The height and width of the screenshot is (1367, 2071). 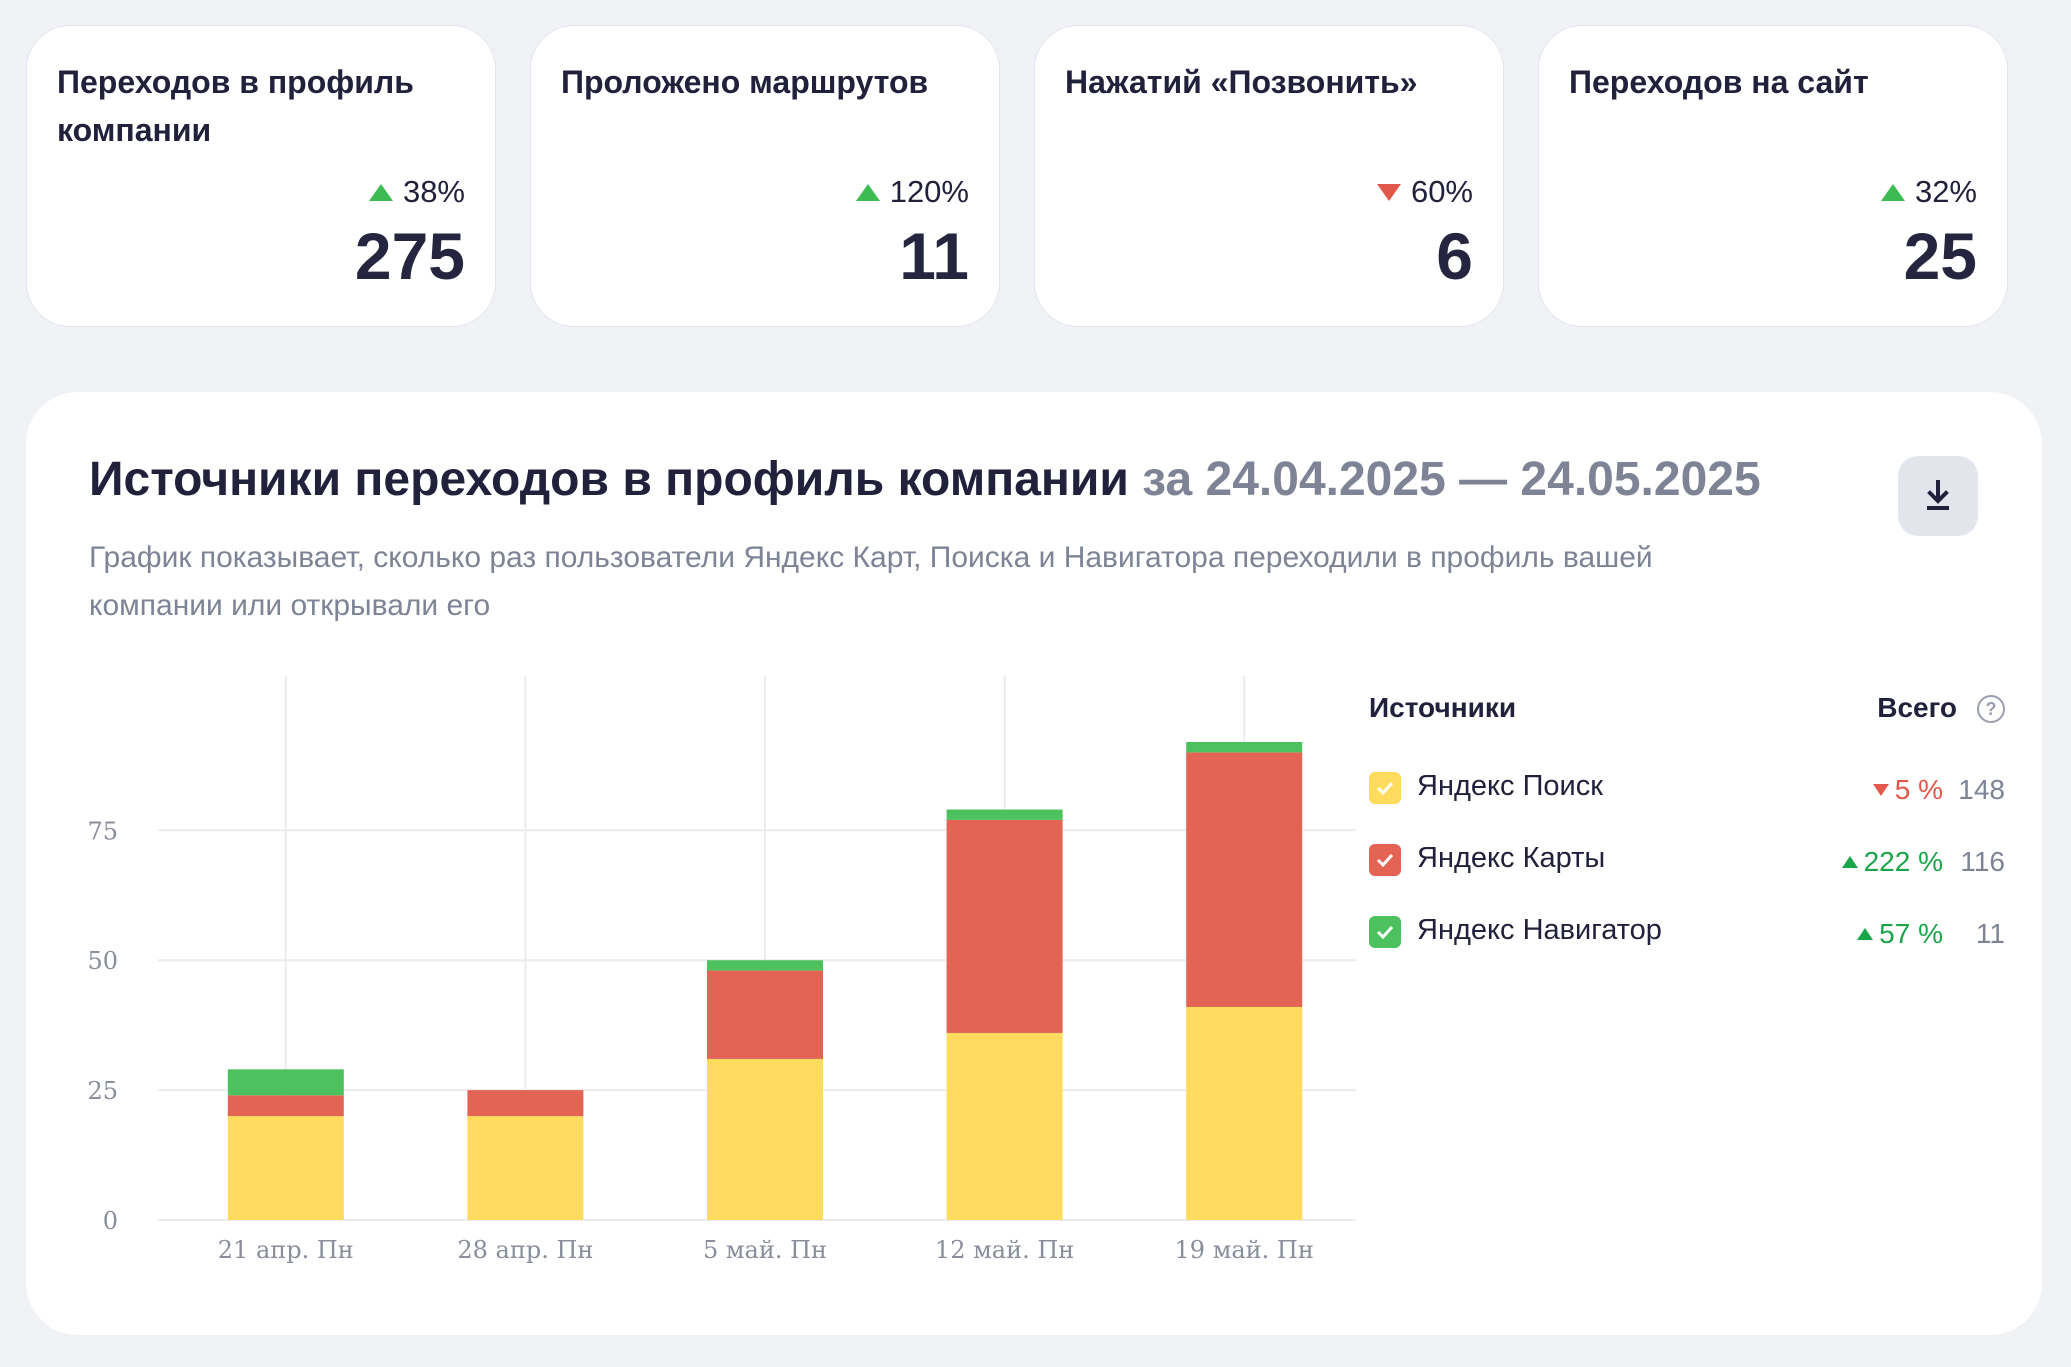 I want to click on x-tick-label: 5 май. Пн, so click(x=765, y=1250).